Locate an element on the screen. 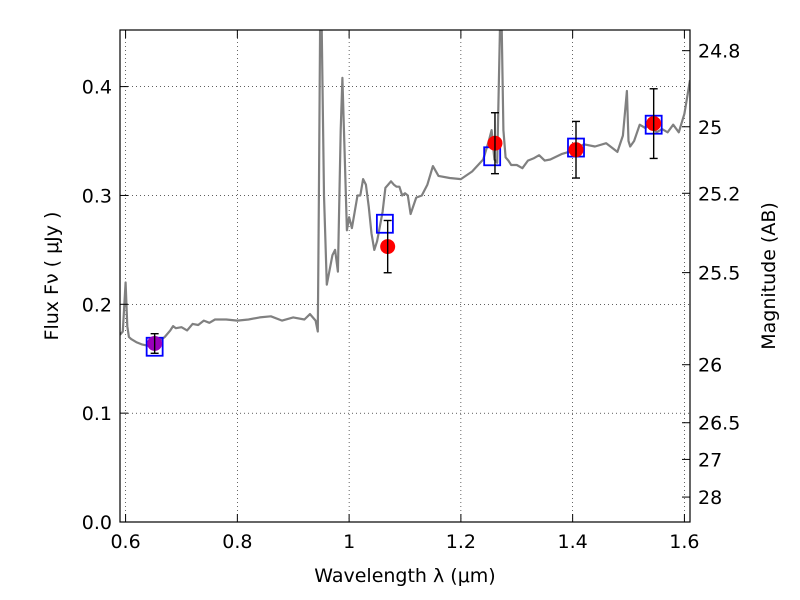 The width and height of the screenshot is (800, 600). right-tick-label: 27 is located at coordinates (710, 460).